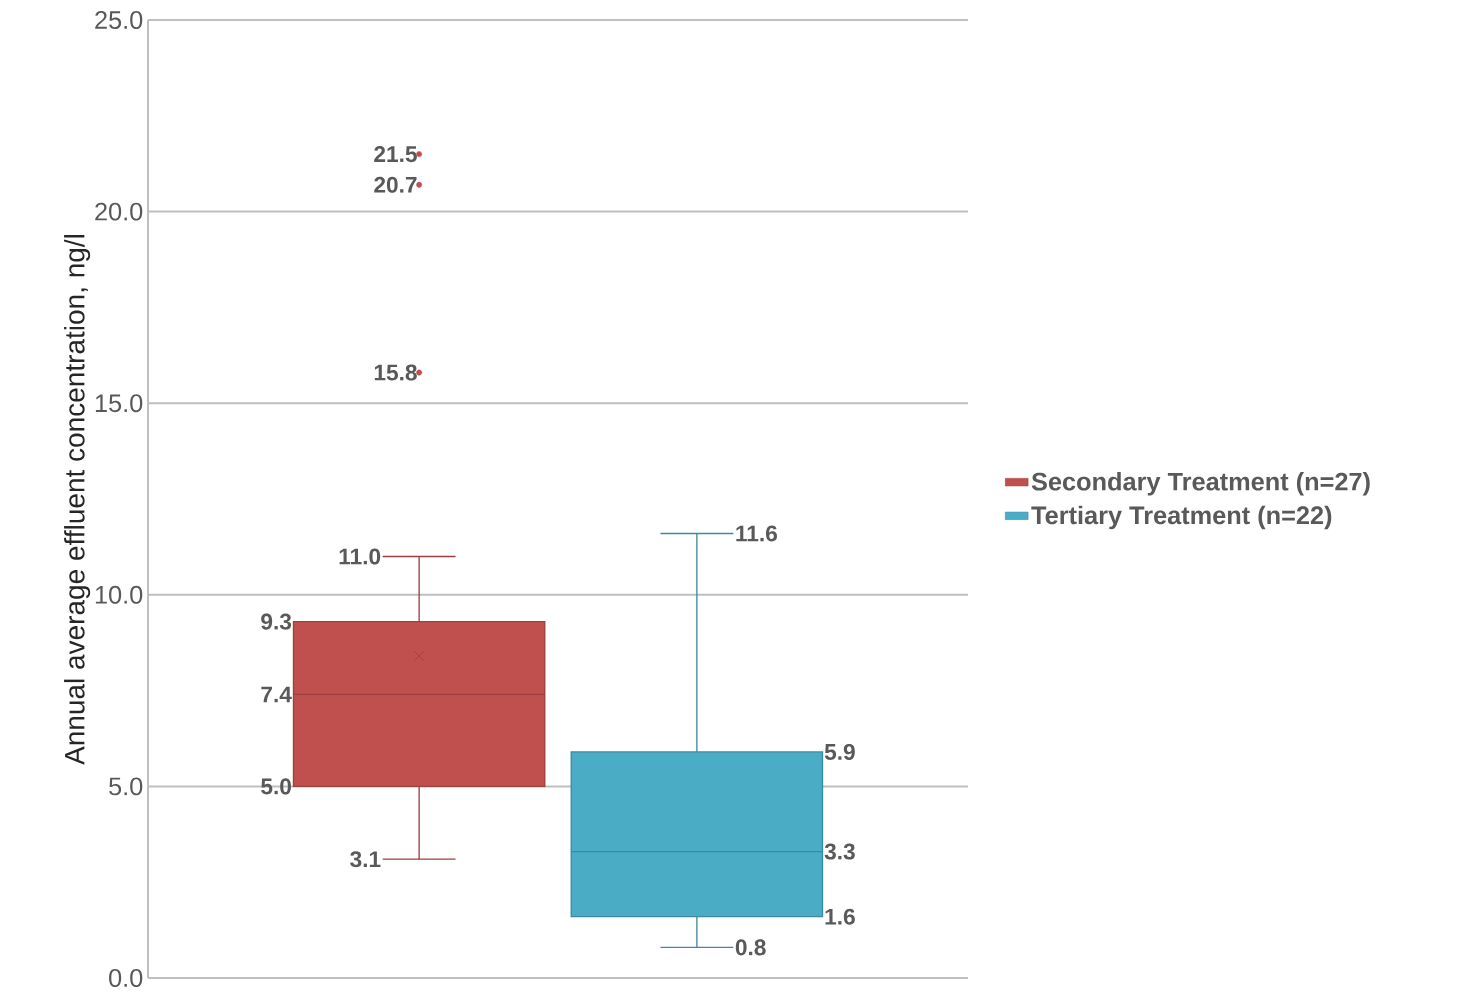 This screenshot has height=997, width=1474. I want to click on annotation: 0.8, so click(750, 947).